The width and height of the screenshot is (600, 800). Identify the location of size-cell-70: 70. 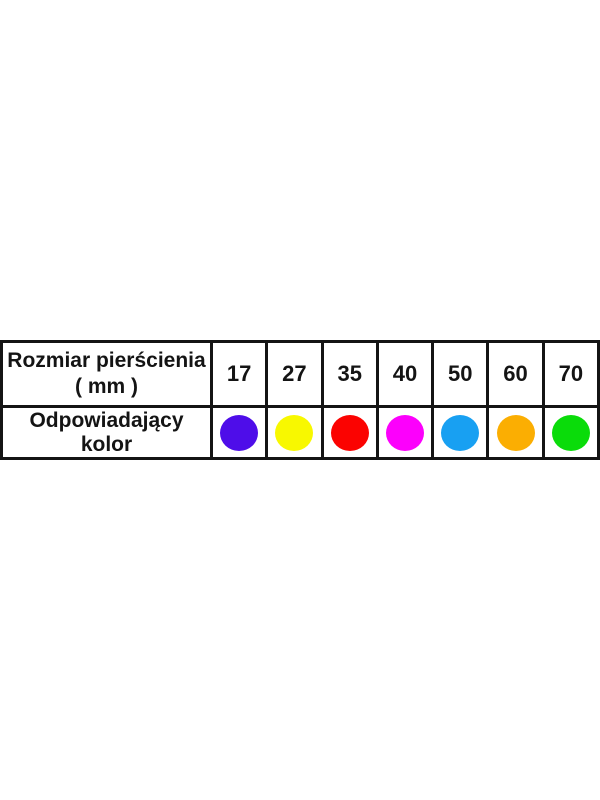
(570, 374).